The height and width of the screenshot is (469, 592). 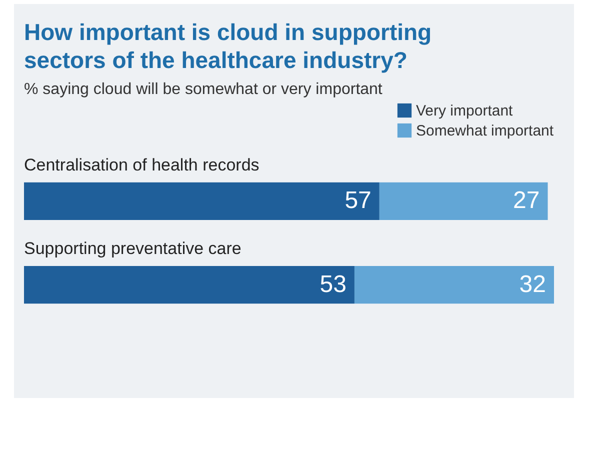 What do you see at coordinates (133, 248) in the screenshot?
I see `y-tick-label: Supporting preventative care` at bounding box center [133, 248].